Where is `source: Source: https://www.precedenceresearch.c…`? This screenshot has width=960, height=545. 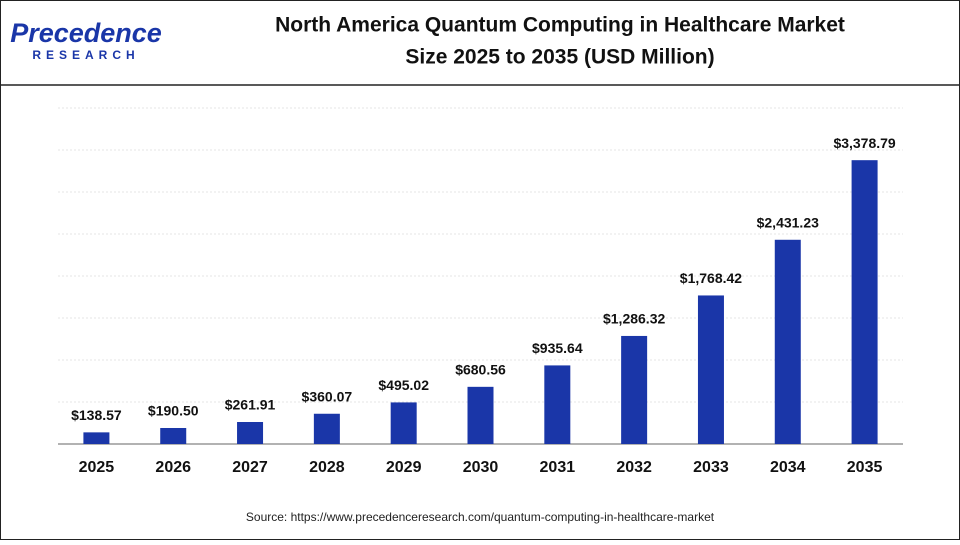
source: Source: https://www.precedenceresearch.c… is located at coordinates (480, 517).